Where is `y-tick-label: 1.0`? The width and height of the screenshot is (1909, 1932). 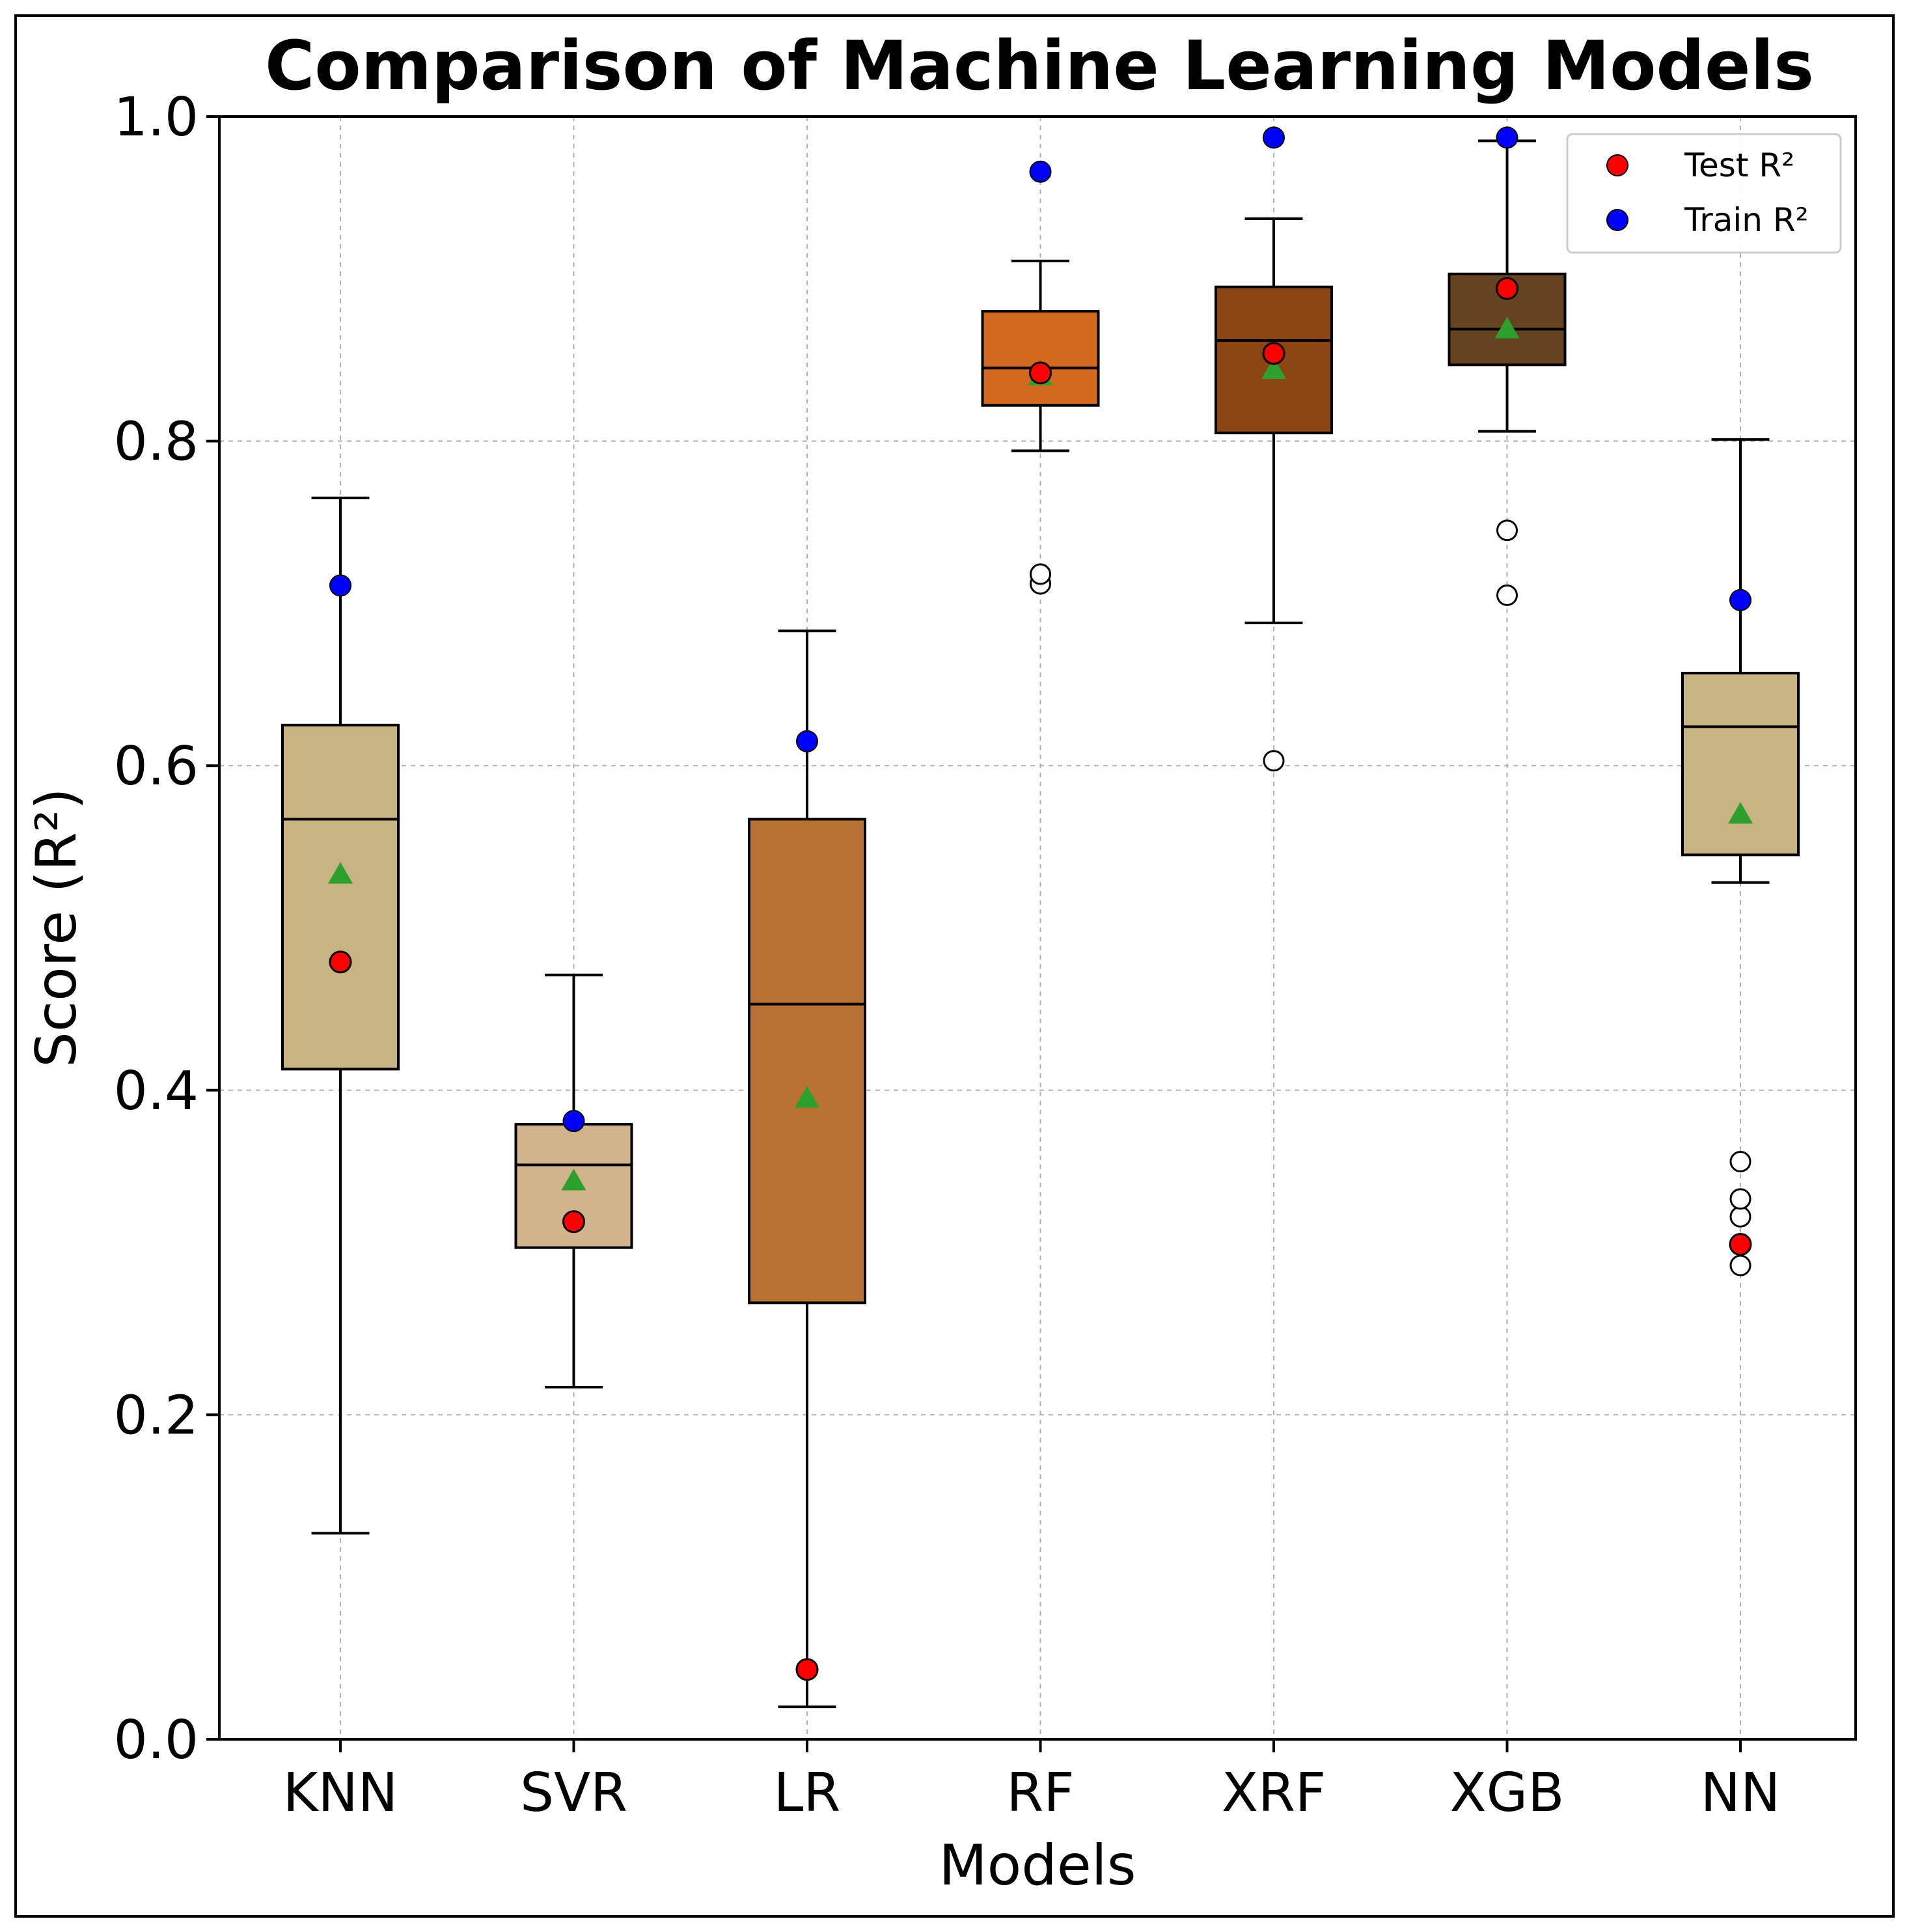
y-tick-label: 1.0 is located at coordinates (156, 117).